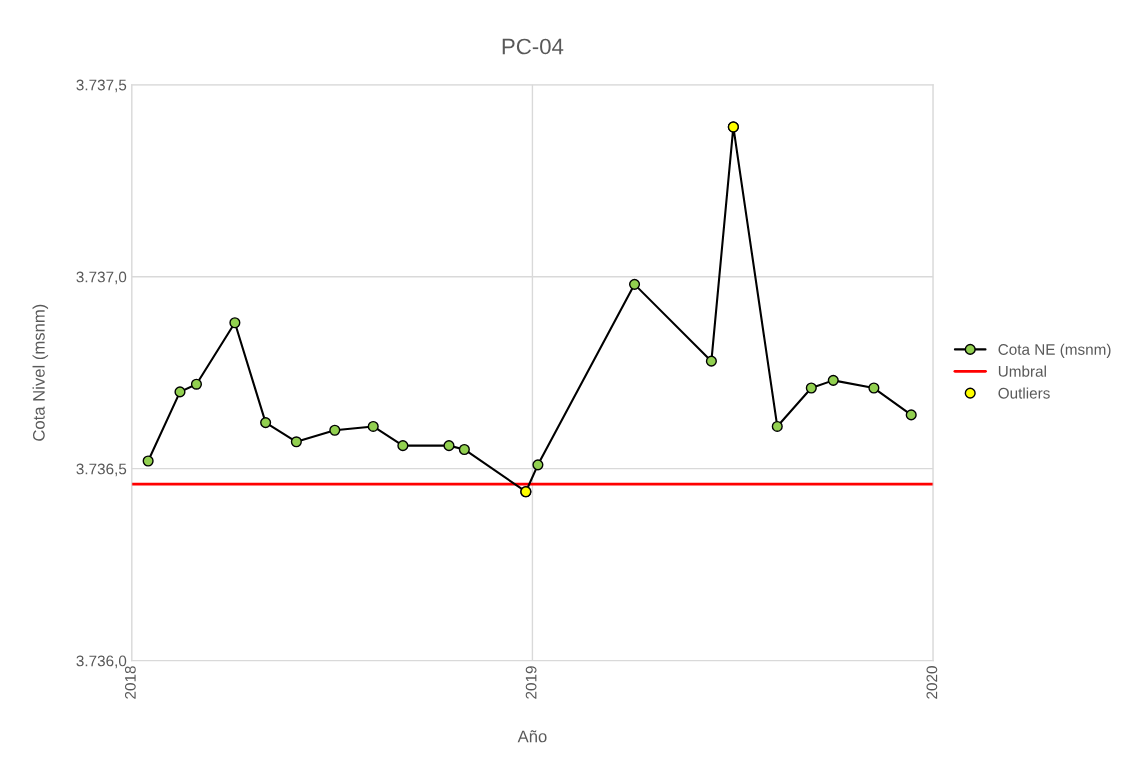 This screenshot has width=1145, height=770. I want to click on y-tick-label: 3.737,0, so click(101, 278).